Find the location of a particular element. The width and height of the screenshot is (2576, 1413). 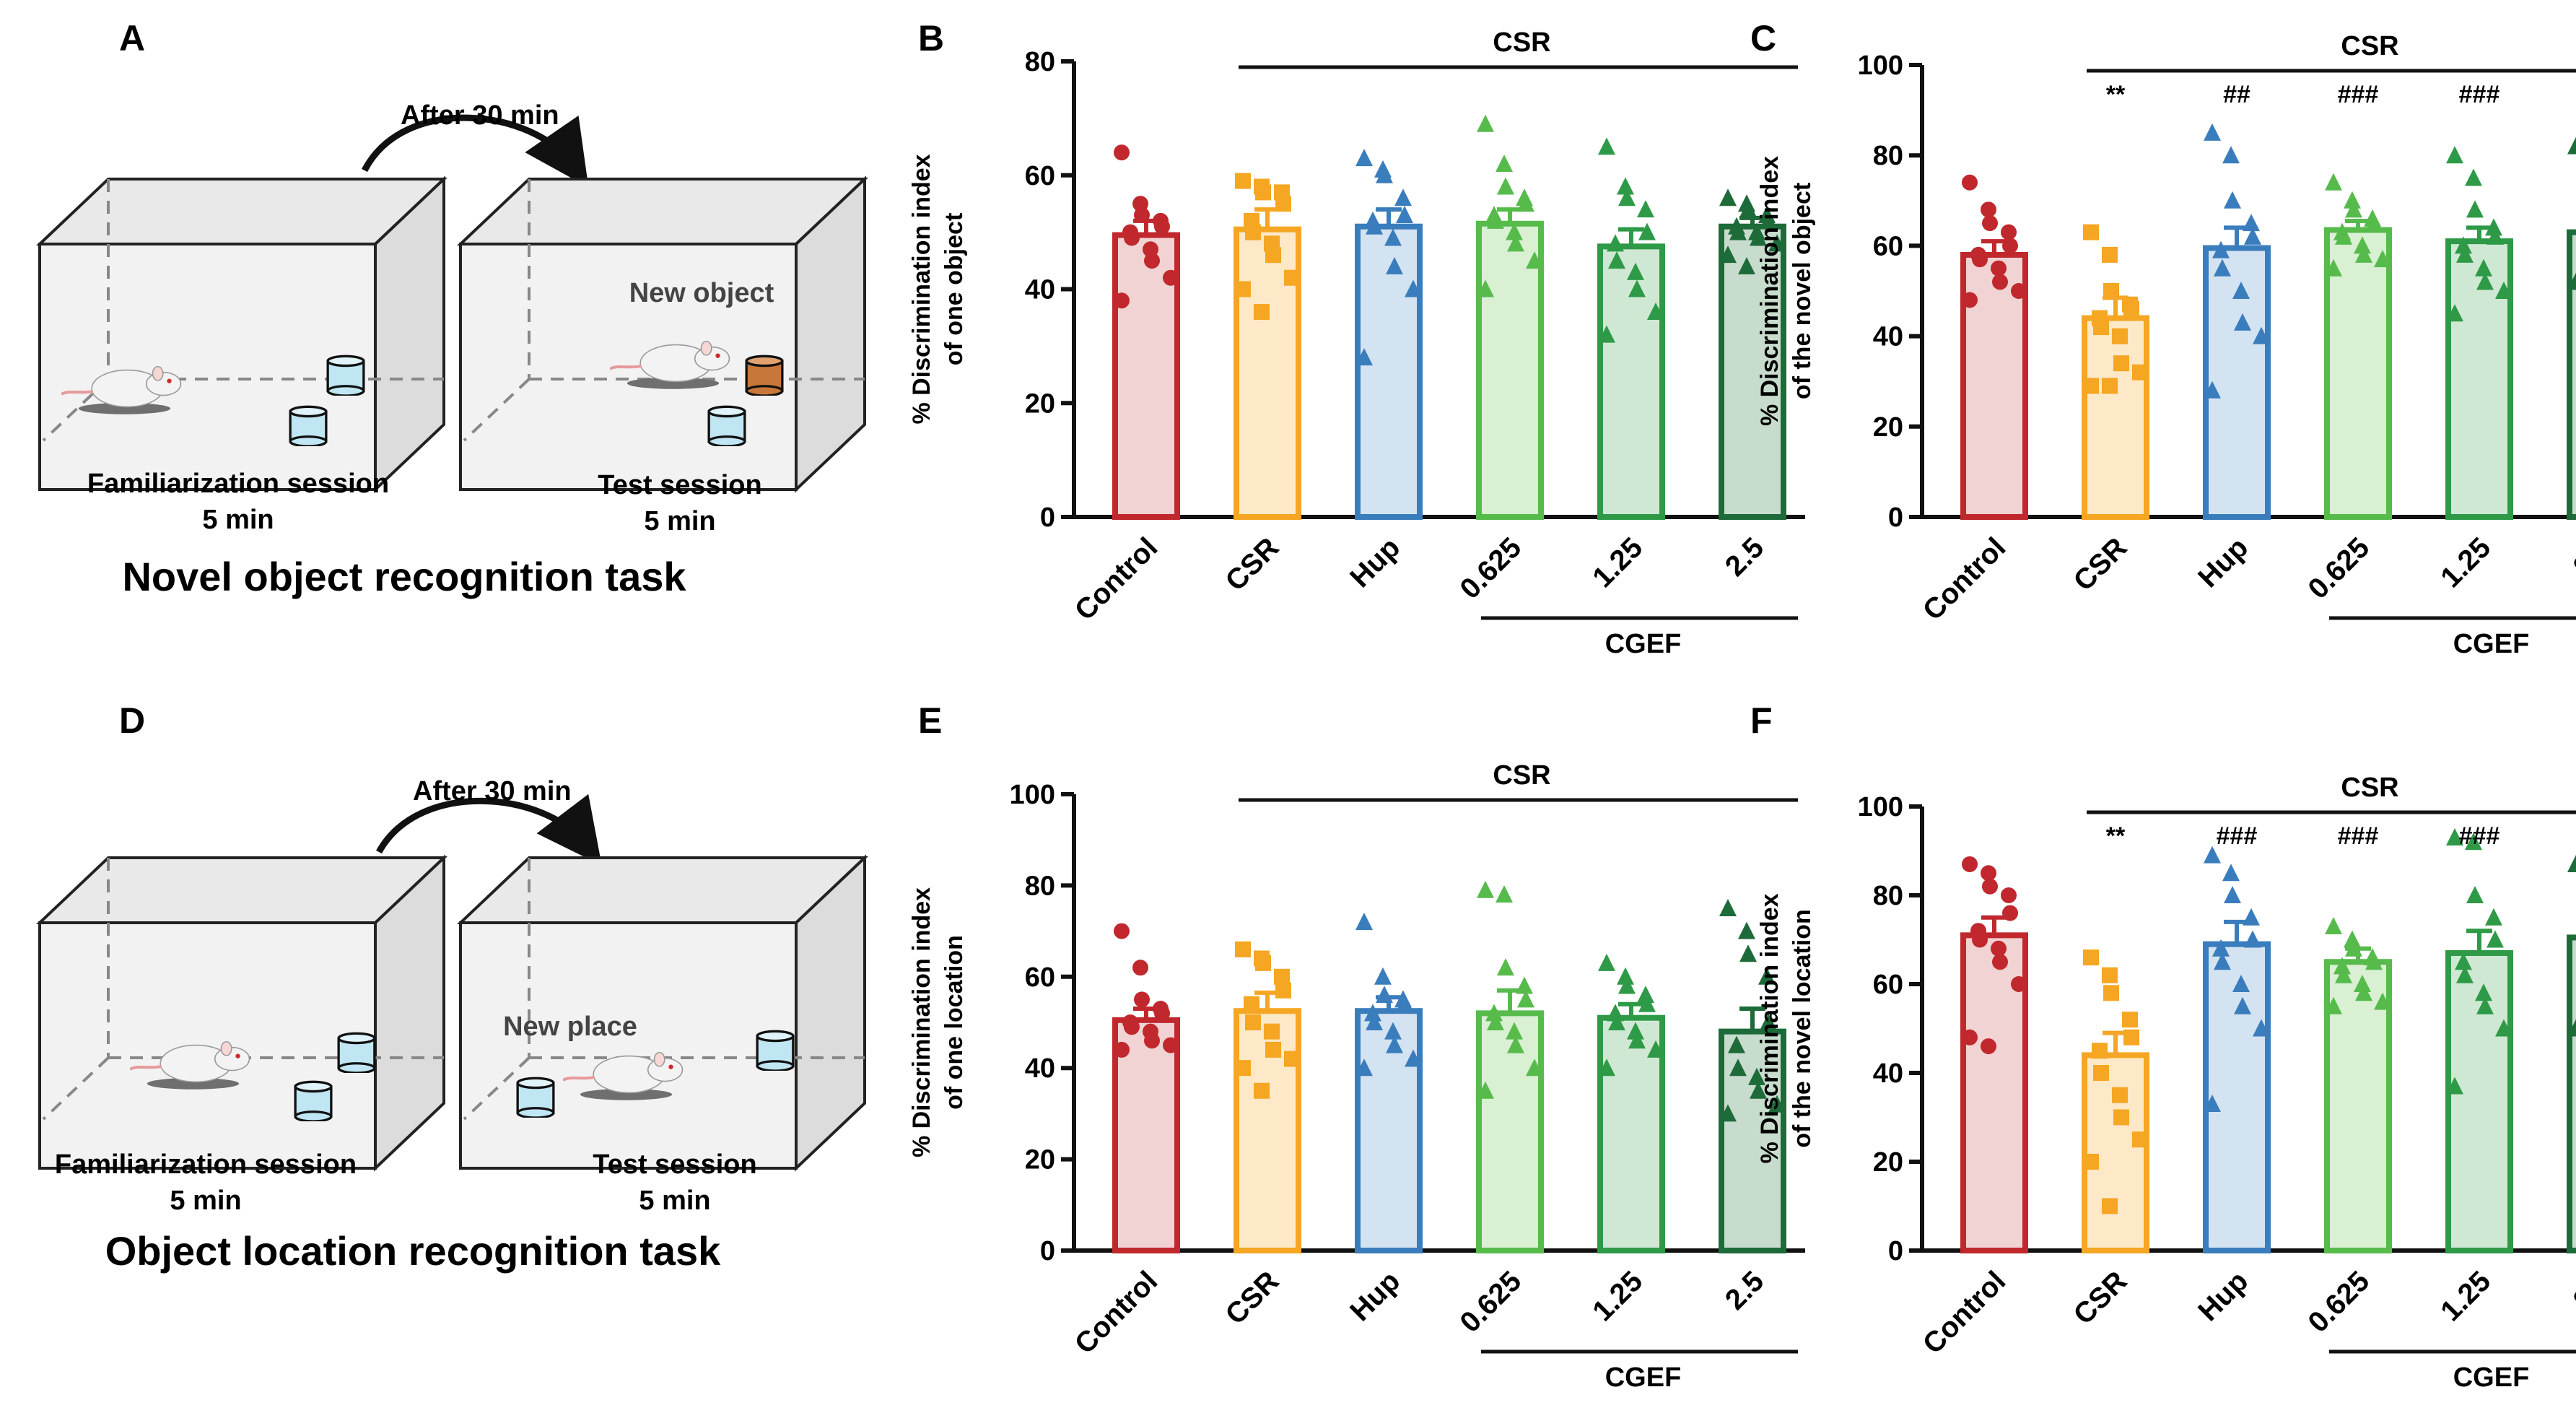

session1-time: 5 min is located at coordinates (205, 1201).